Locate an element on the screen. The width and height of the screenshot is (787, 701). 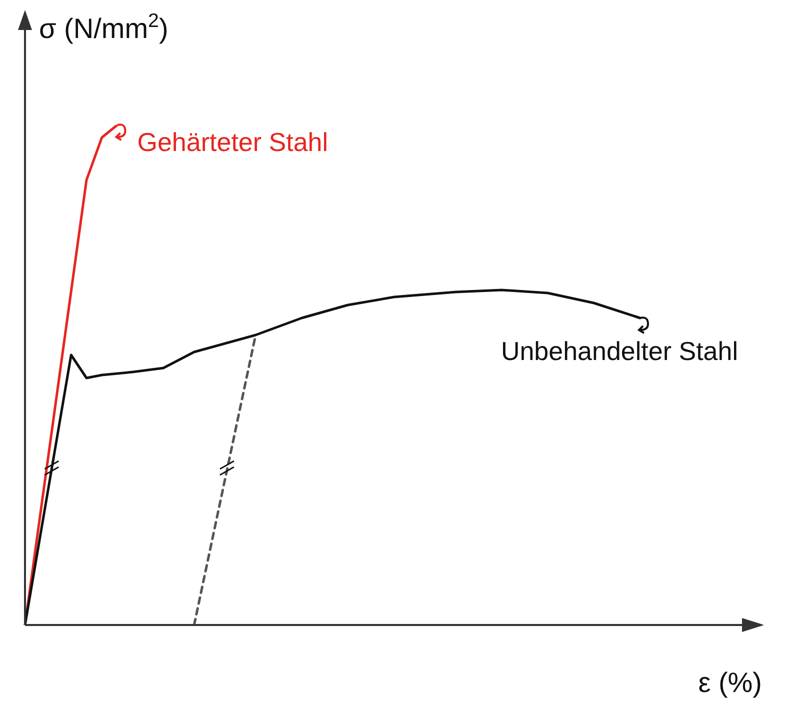
legend-label: Unbehandelter Stahl is located at coordinates (619, 351).